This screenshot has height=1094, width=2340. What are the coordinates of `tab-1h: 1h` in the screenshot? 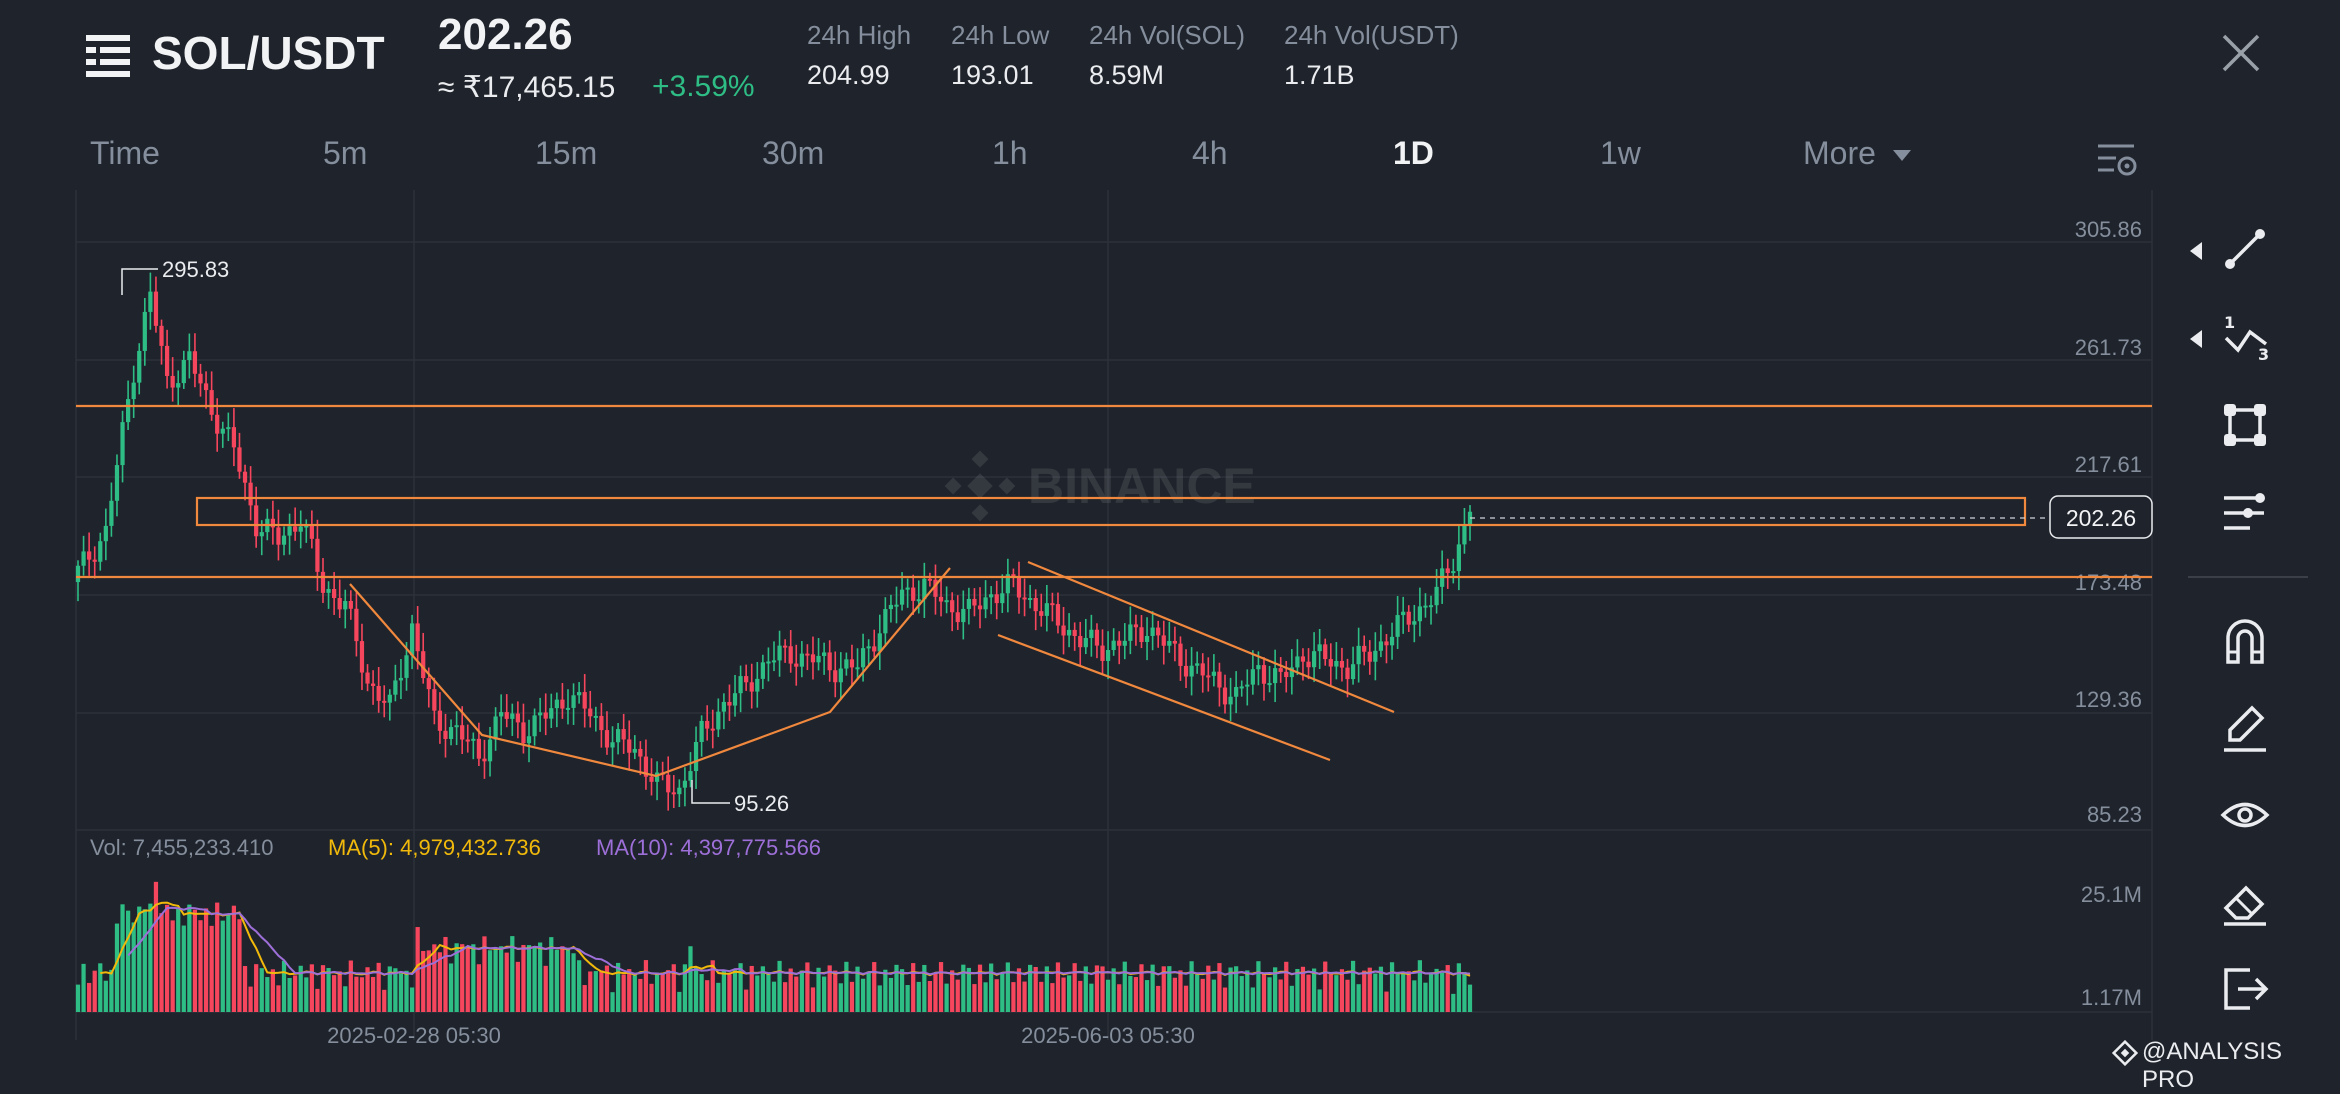 It's located at (1010, 153).